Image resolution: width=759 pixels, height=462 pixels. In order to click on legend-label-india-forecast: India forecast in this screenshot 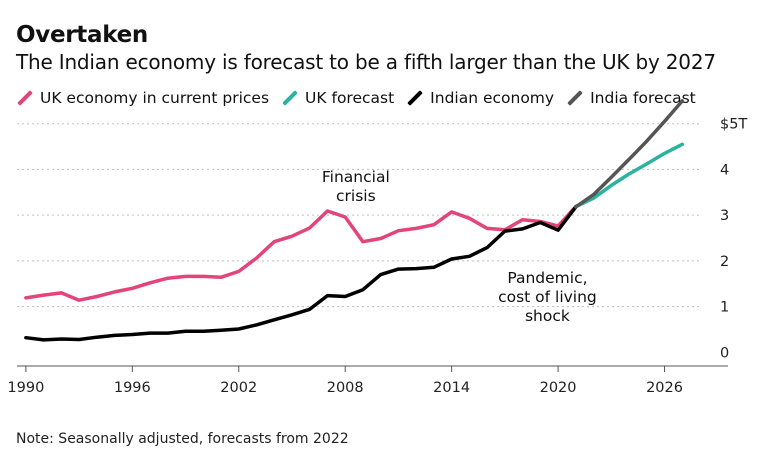, I will do `click(643, 98)`.